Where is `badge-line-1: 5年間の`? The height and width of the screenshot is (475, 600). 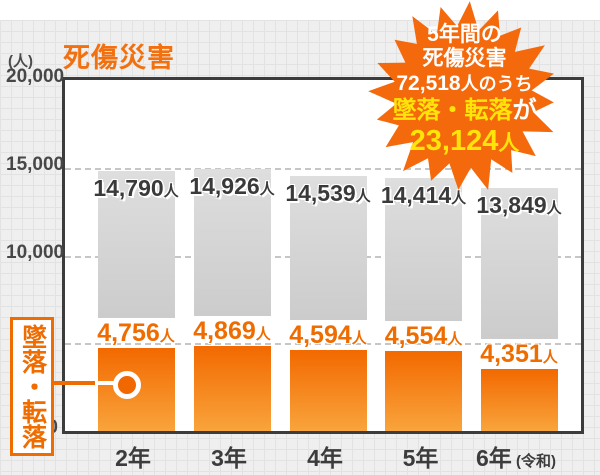
badge-line-1: 5年間の is located at coordinates (464, 34).